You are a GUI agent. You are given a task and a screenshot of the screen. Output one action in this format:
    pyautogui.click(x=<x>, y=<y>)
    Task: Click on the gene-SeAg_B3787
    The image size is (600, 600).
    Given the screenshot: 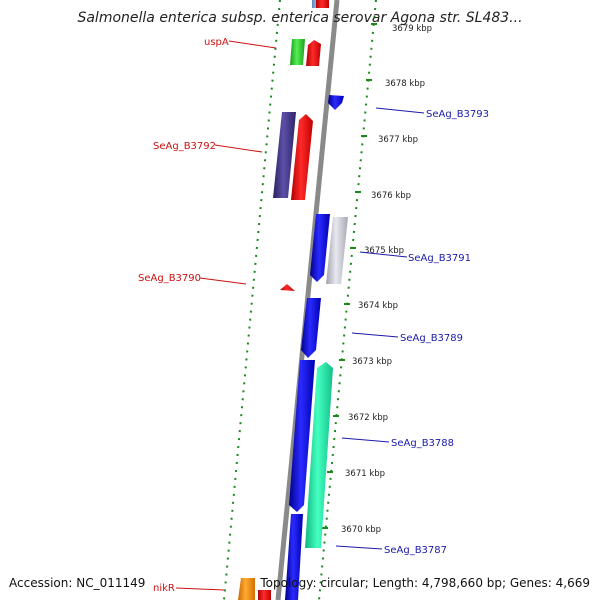 What is the action you would take?
    pyautogui.click(x=294, y=557)
    